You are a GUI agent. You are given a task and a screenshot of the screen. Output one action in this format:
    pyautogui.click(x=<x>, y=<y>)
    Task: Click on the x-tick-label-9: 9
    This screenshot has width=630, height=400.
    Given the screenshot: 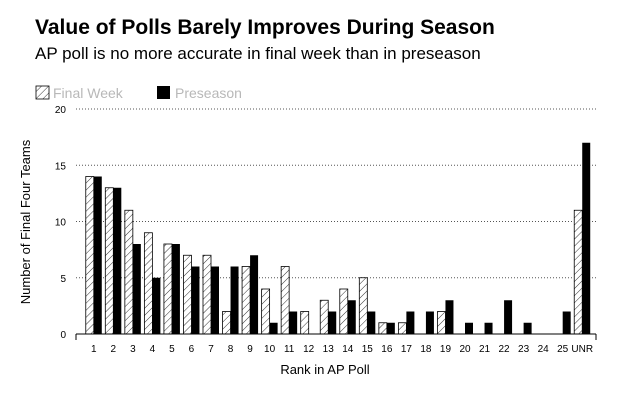 What is the action you would take?
    pyautogui.click(x=250, y=349)
    